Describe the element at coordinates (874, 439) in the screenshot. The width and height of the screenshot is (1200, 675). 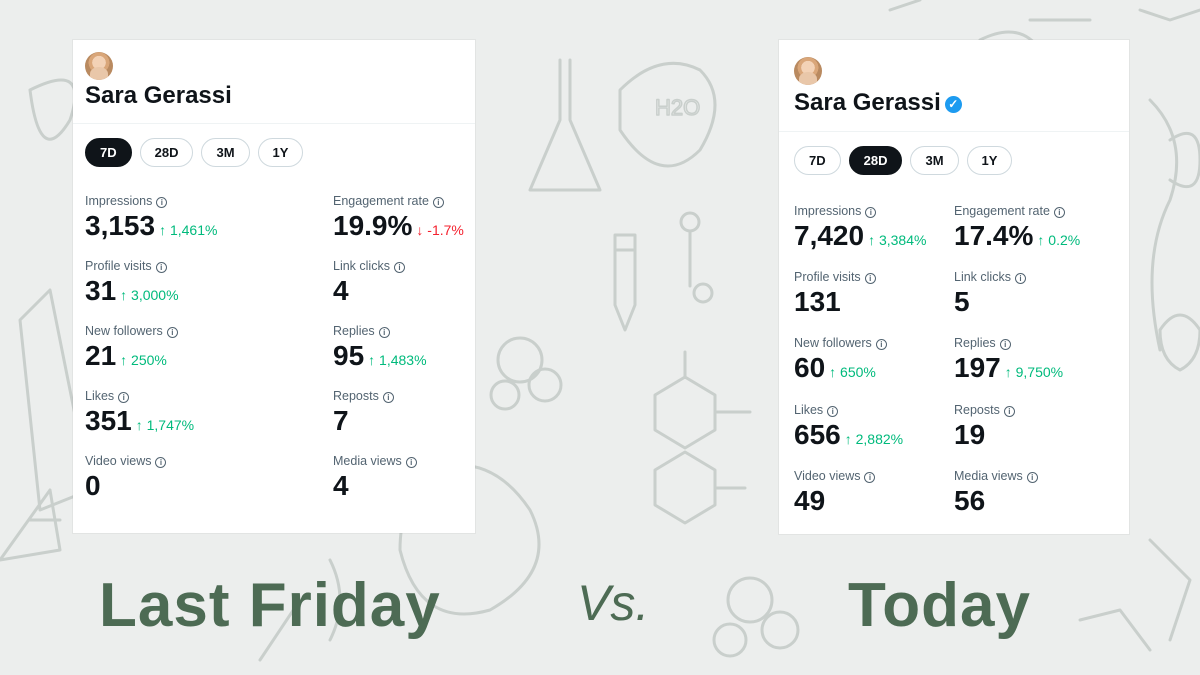
I see `metric-delta: ↑ 2,882%` at that location.